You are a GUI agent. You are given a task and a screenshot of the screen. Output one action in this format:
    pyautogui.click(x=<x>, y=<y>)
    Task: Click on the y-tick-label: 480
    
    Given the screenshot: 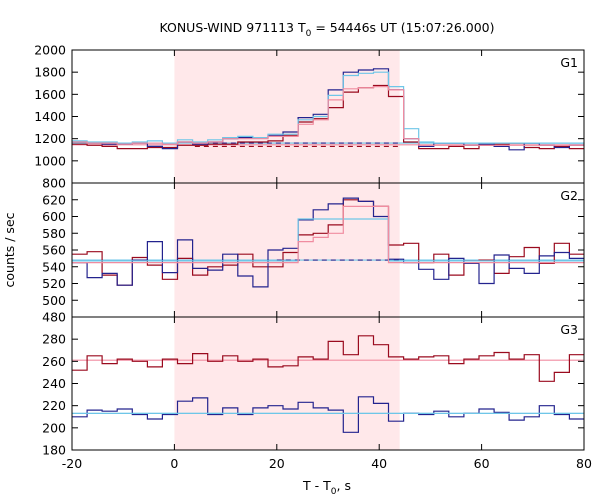 What is the action you would take?
    pyautogui.click(x=54, y=317)
    